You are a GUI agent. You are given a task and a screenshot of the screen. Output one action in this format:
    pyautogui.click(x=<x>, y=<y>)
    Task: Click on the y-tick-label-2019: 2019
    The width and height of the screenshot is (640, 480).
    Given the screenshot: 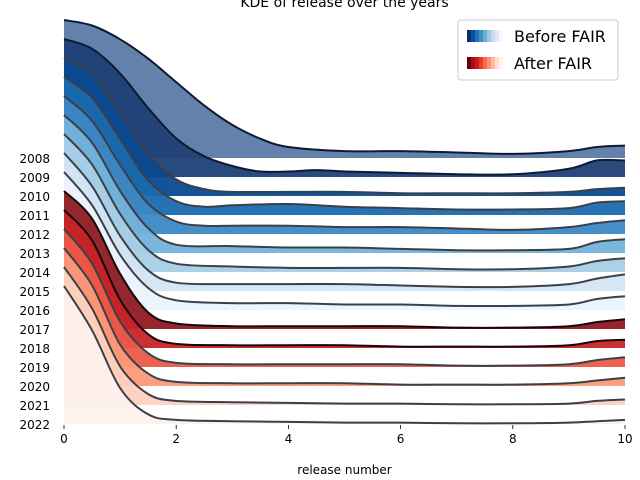 What is the action you would take?
    pyautogui.click(x=34, y=368)
    